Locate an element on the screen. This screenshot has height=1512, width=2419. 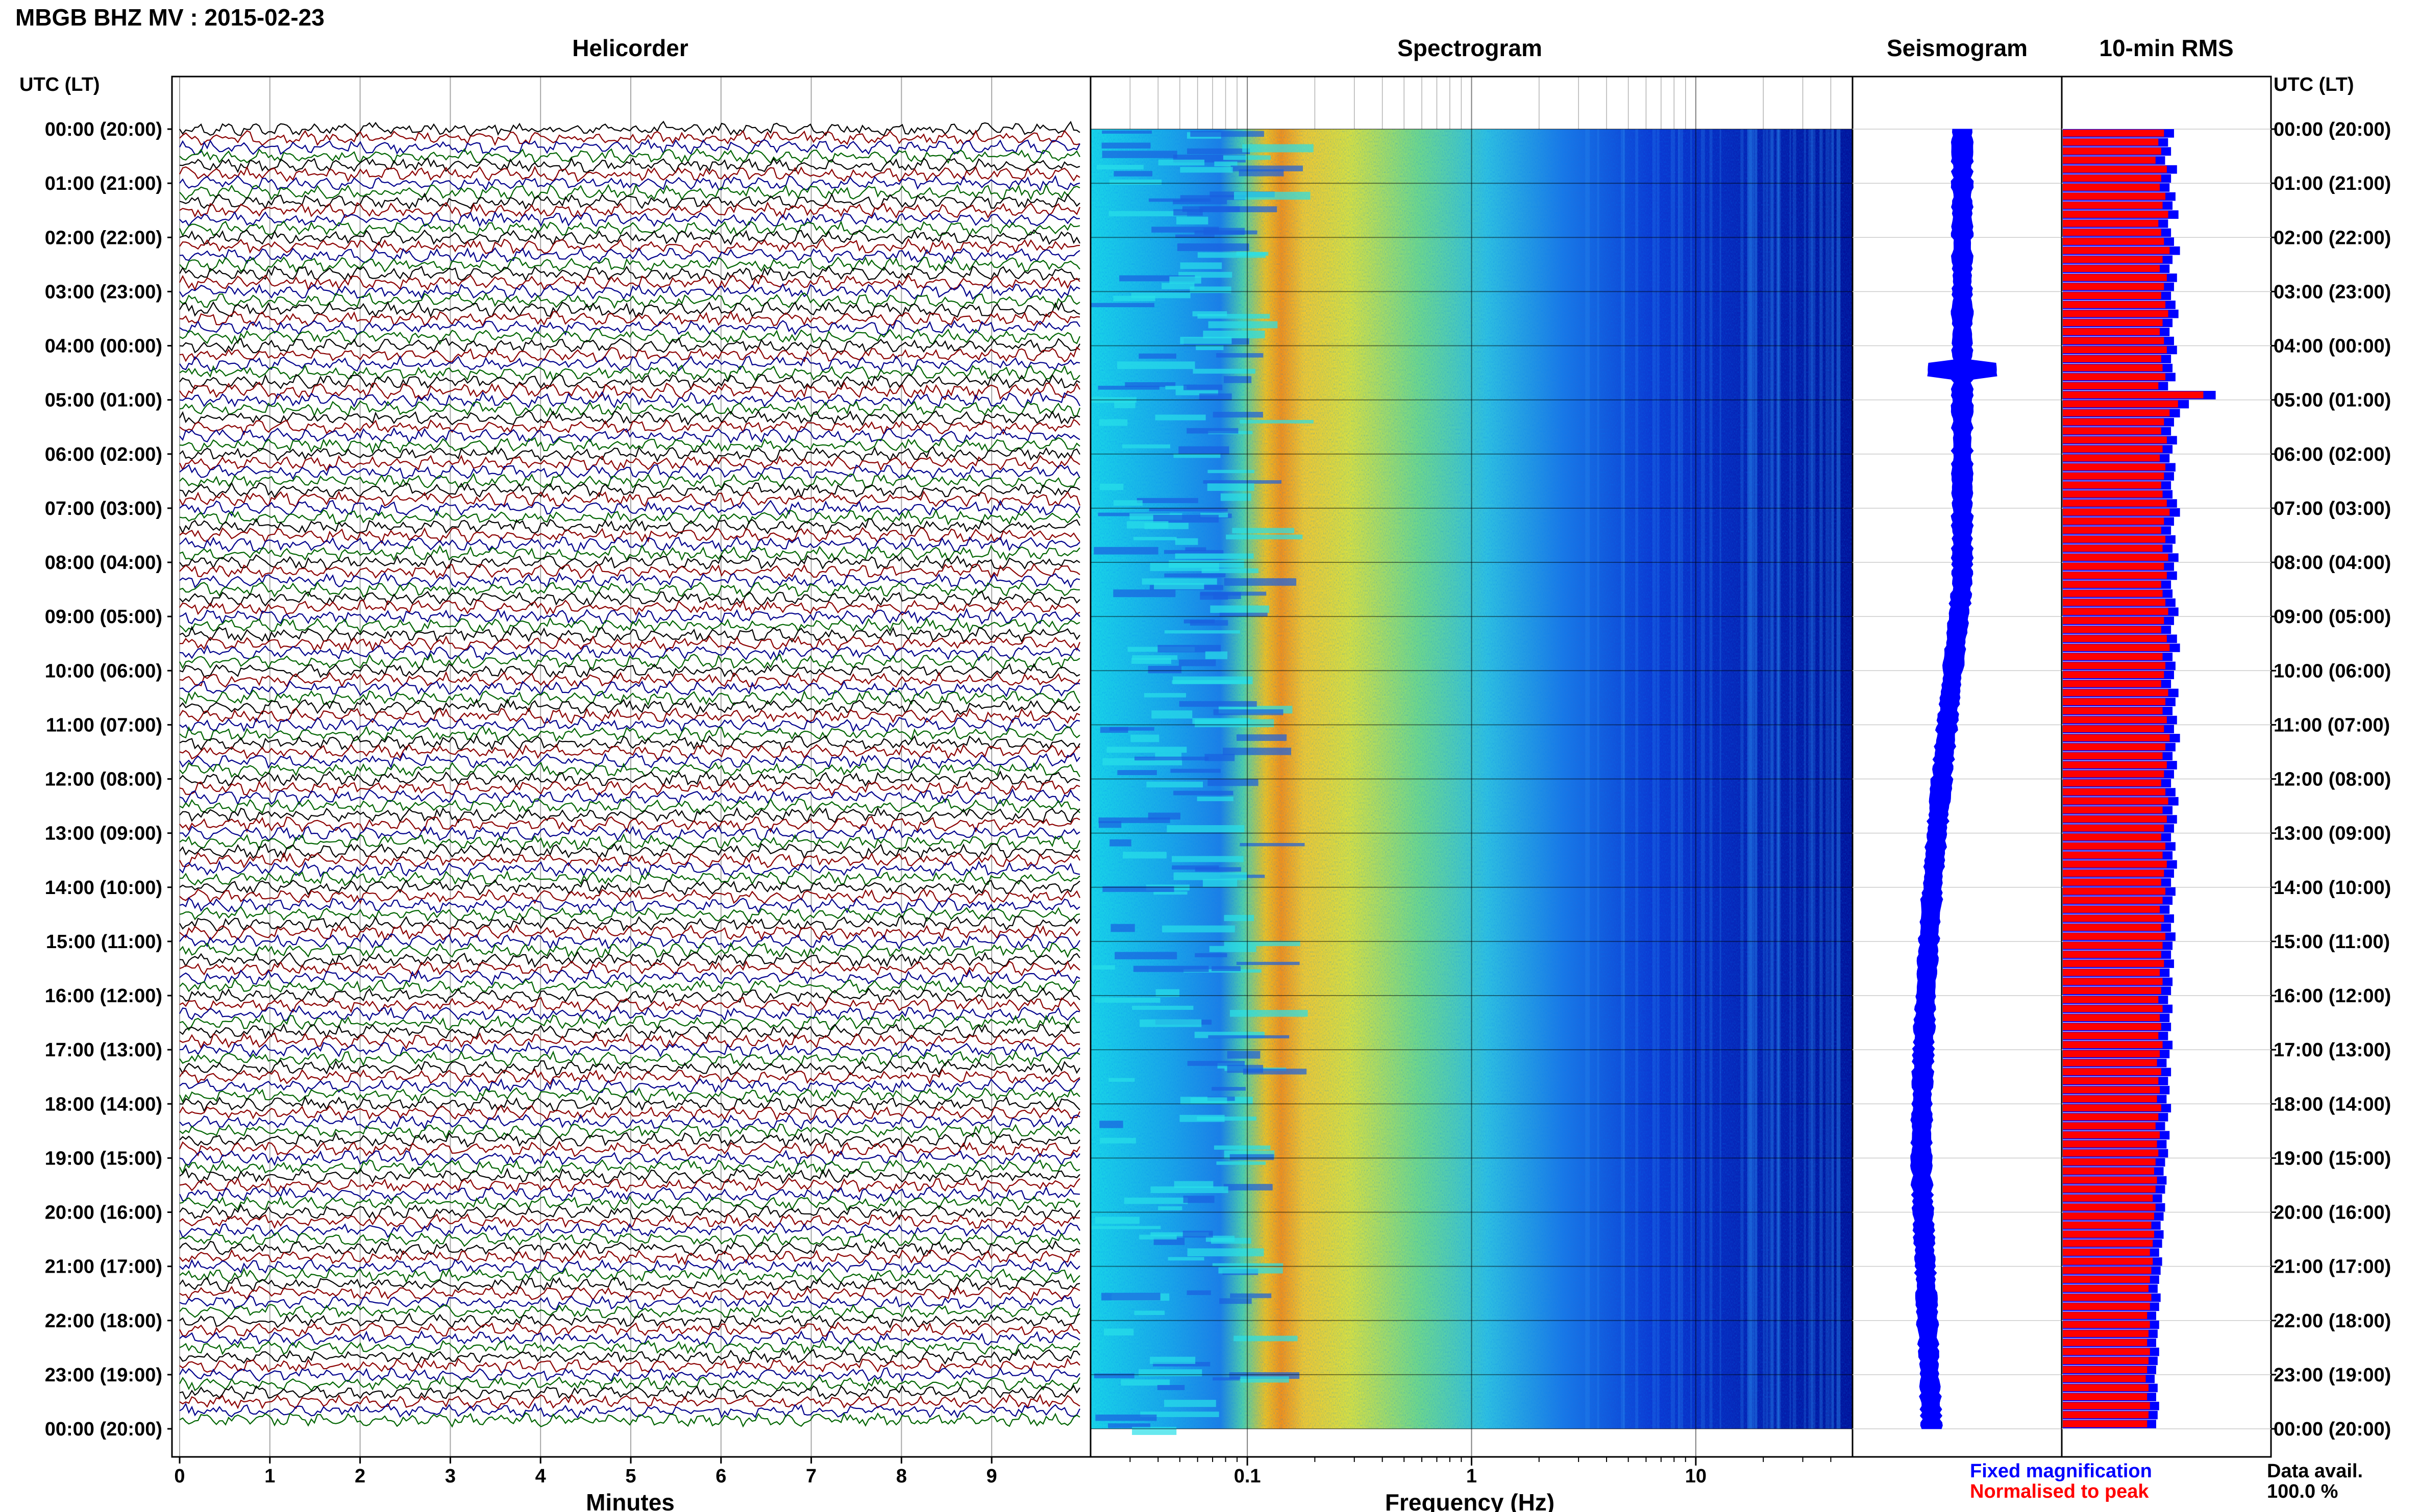
x-tick-label: 9 is located at coordinates (991, 1476).